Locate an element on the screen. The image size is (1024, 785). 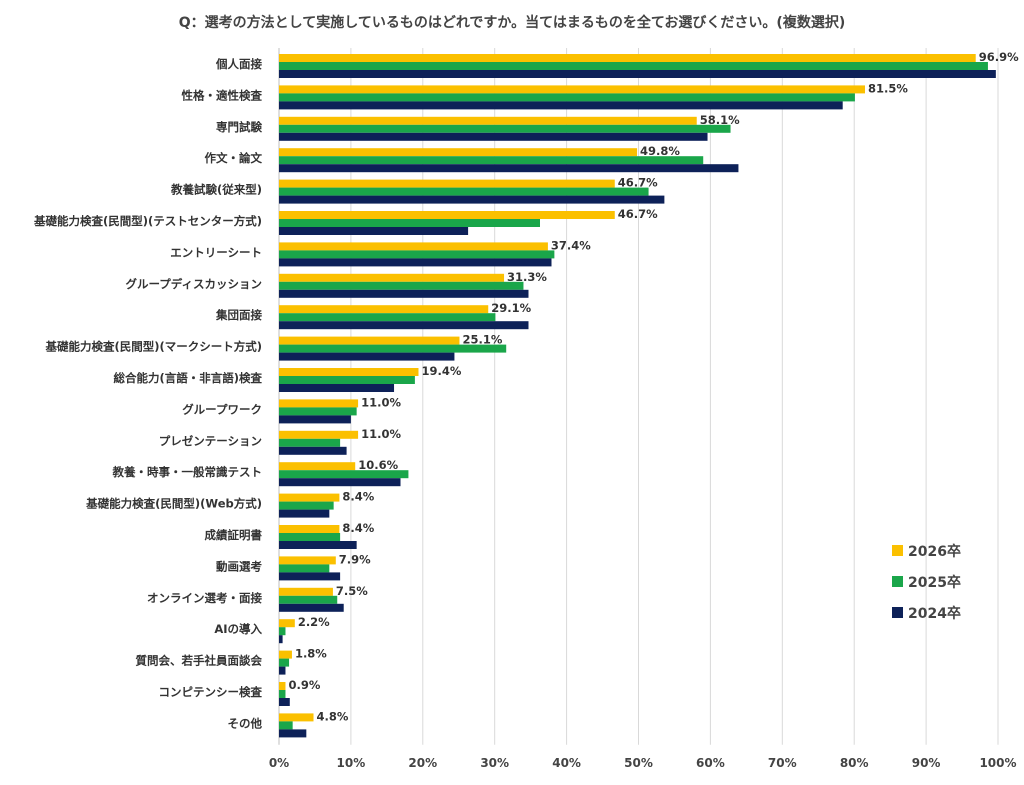
category-label: 基礎能力検査(民間型)(テストセンター方式) is located at coordinates (147, 221).